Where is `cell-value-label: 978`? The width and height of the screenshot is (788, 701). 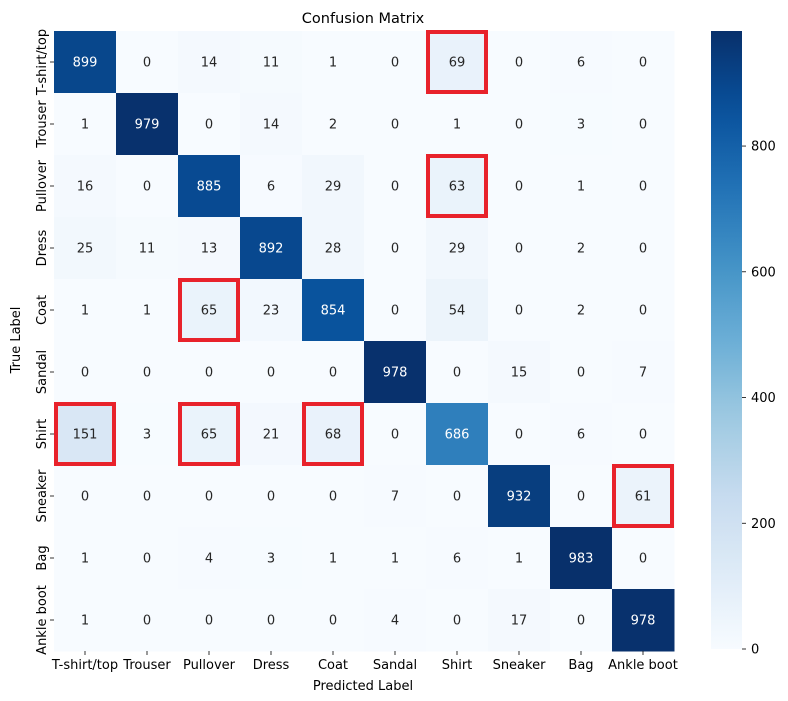
cell-value-label: 978 is located at coordinates (395, 373).